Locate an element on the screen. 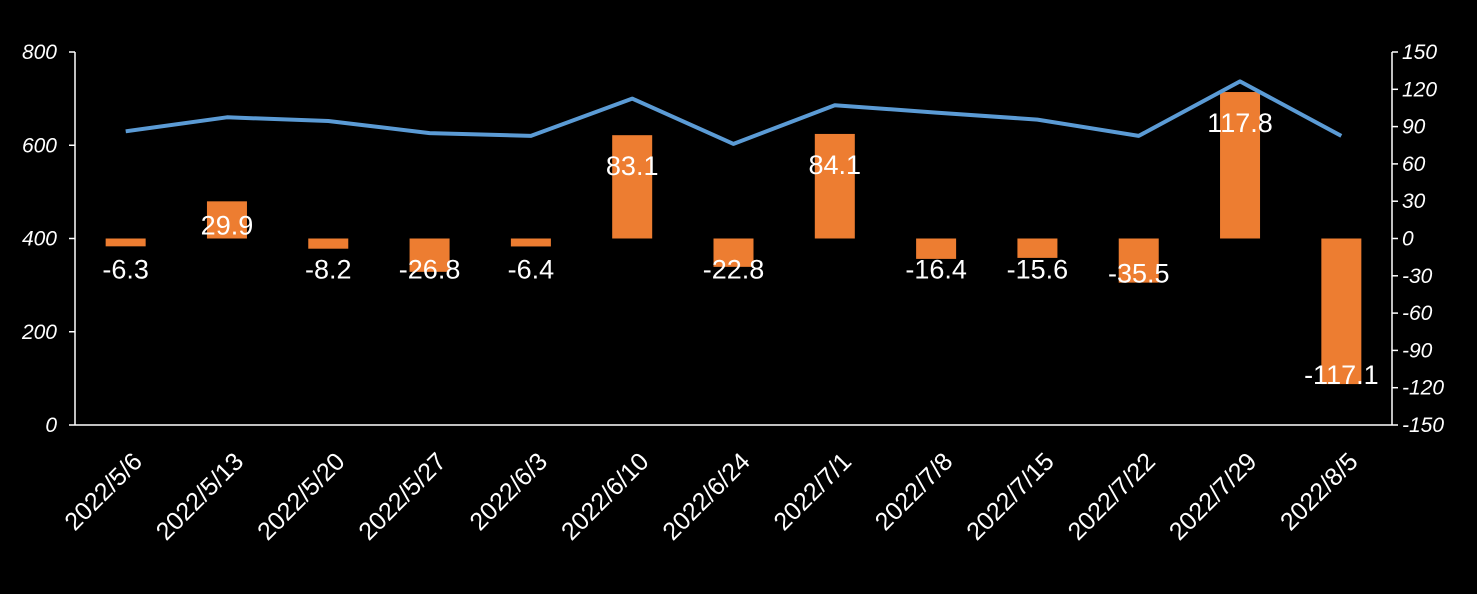  bar-data-label: -6.4 is located at coordinates (531, 270).